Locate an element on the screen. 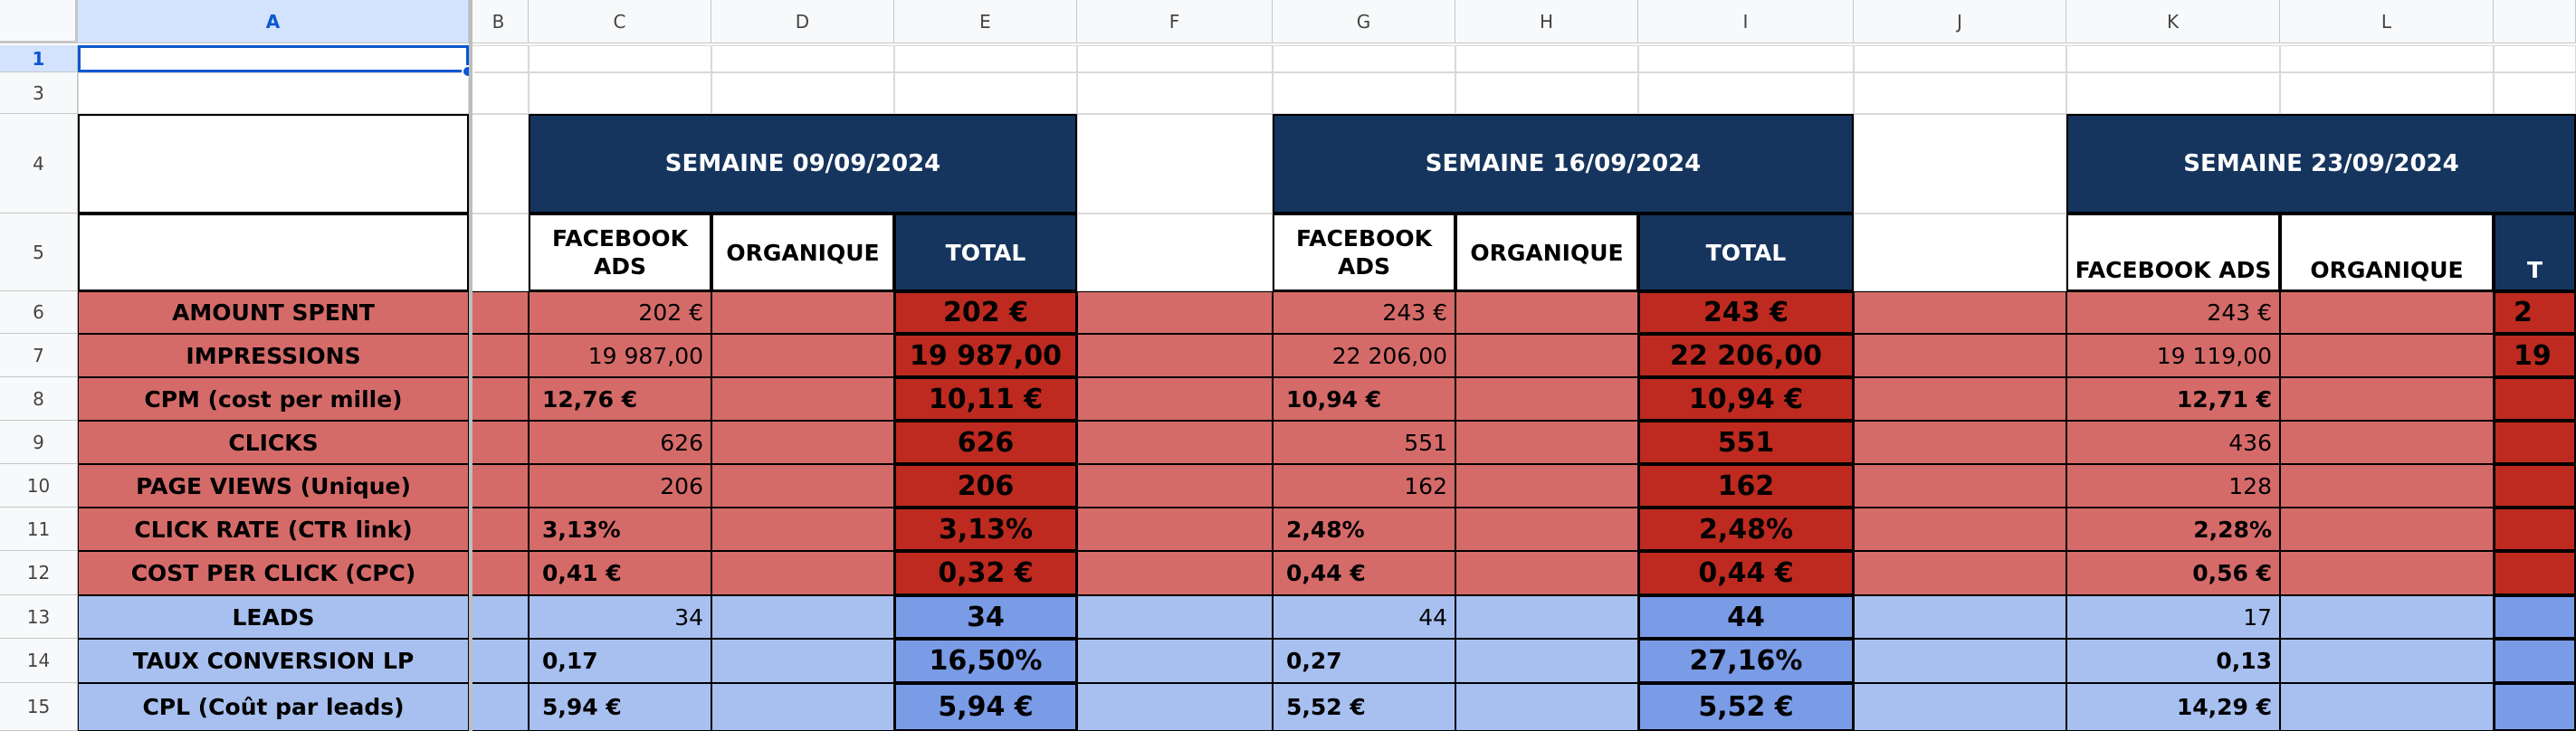 This screenshot has height=731, width=2576. cell-facebook-ads: 128 is located at coordinates (2173, 486).